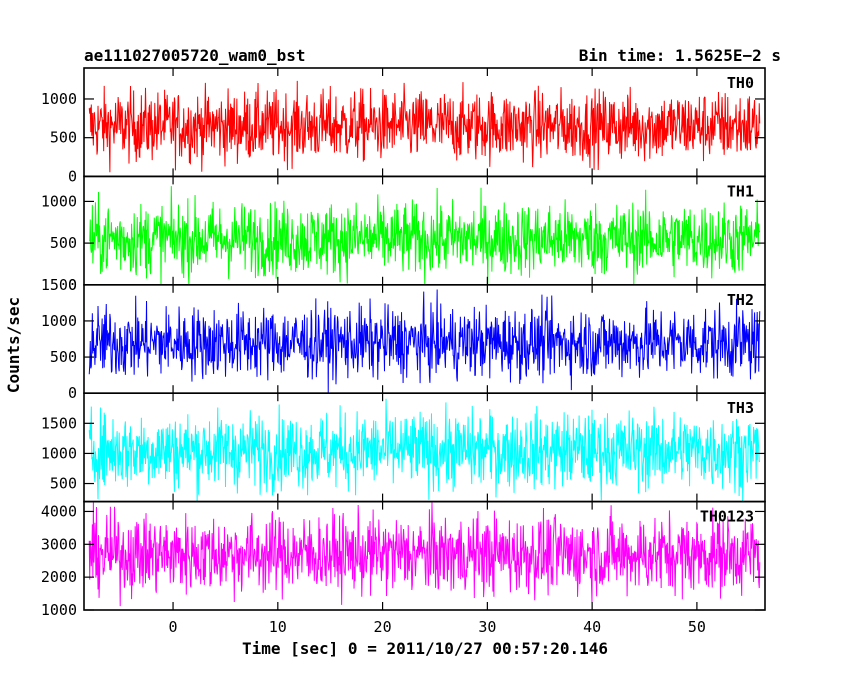 The width and height of the screenshot is (850, 680). I want to click on y-tick-label: 4000, so click(59, 511).